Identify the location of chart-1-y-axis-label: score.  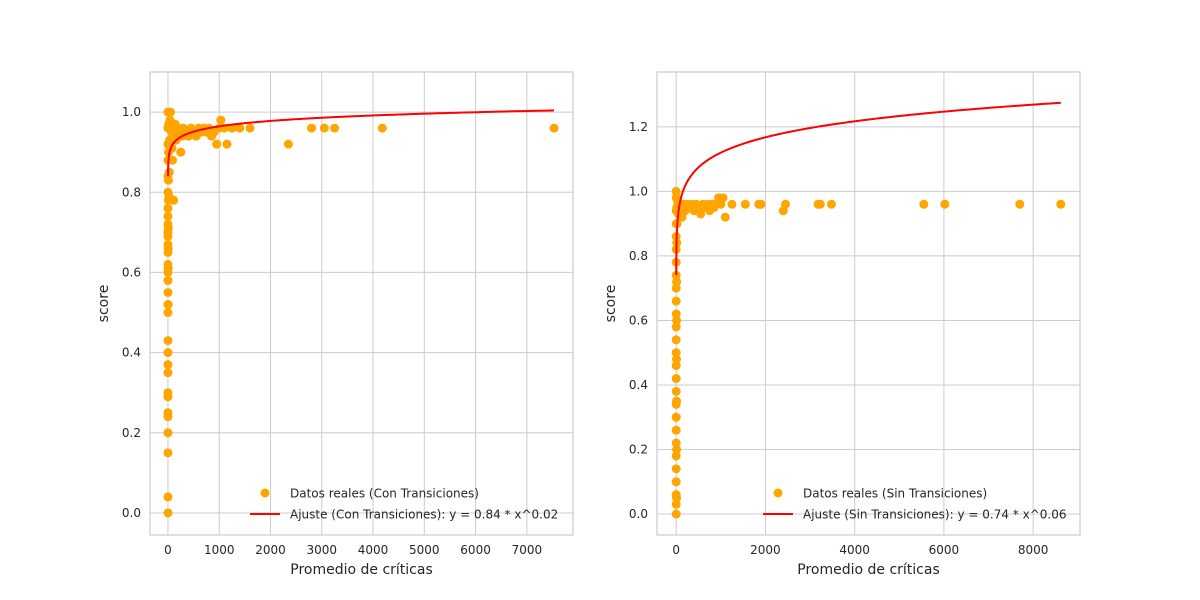
(611, 304).